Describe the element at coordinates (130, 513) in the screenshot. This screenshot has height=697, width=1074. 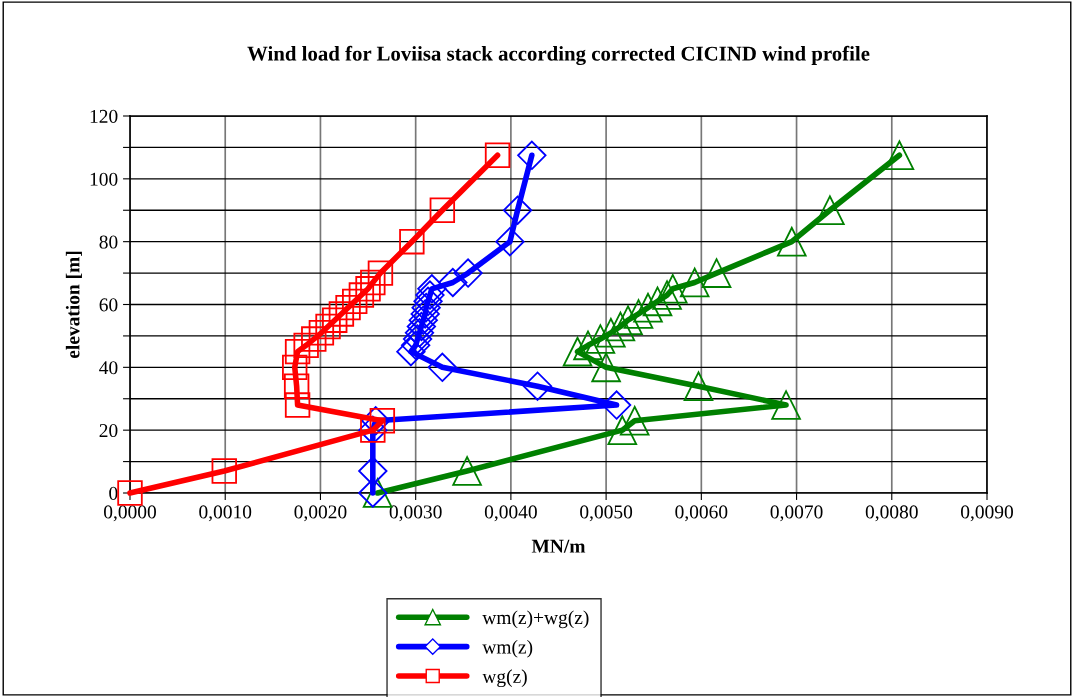
I see `x-tick-label: 0,0000` at that location.